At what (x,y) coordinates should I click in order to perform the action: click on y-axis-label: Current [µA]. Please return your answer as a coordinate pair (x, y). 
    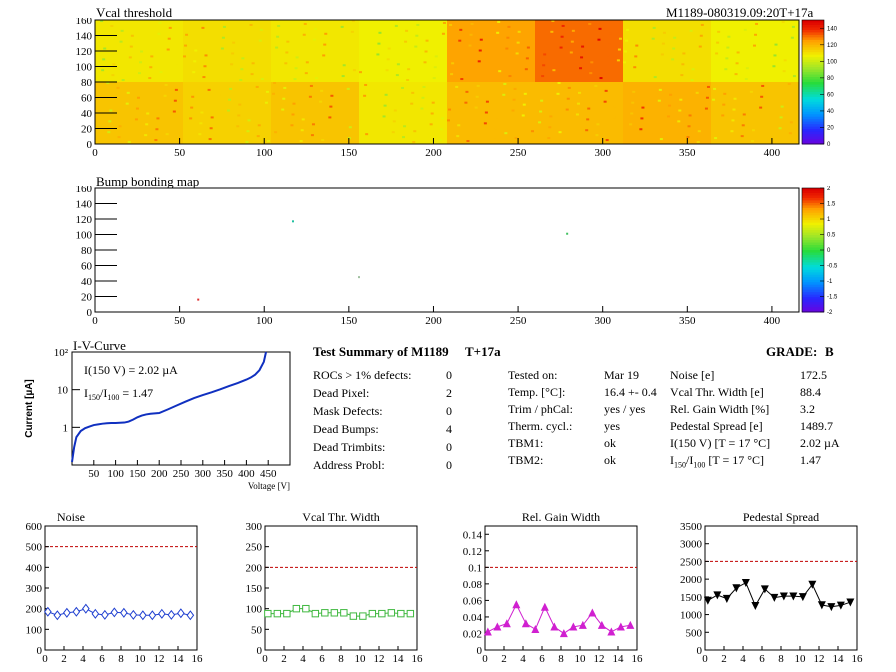
    Looking at the image, I should click on (29, 408).